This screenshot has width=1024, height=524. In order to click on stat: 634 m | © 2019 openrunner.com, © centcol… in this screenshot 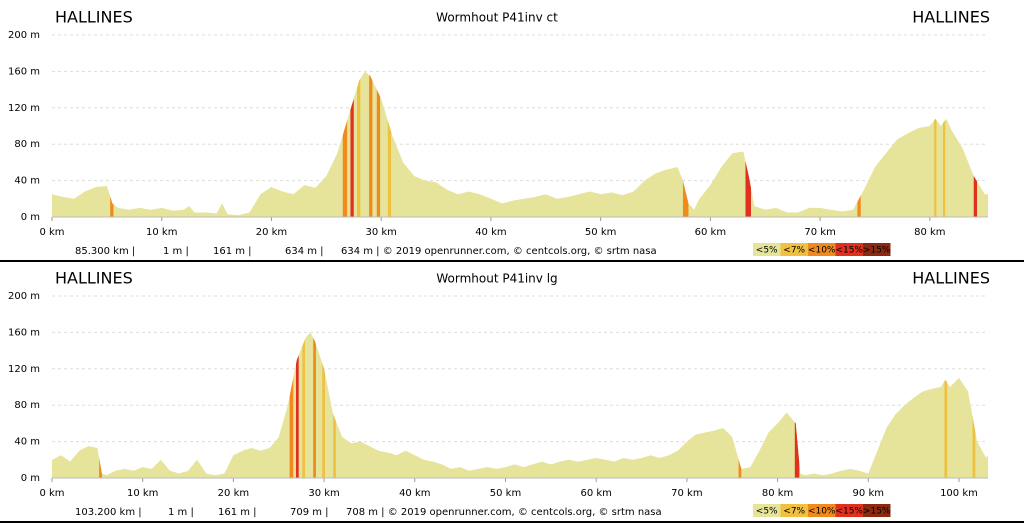, I will do `click(499, 251)`.